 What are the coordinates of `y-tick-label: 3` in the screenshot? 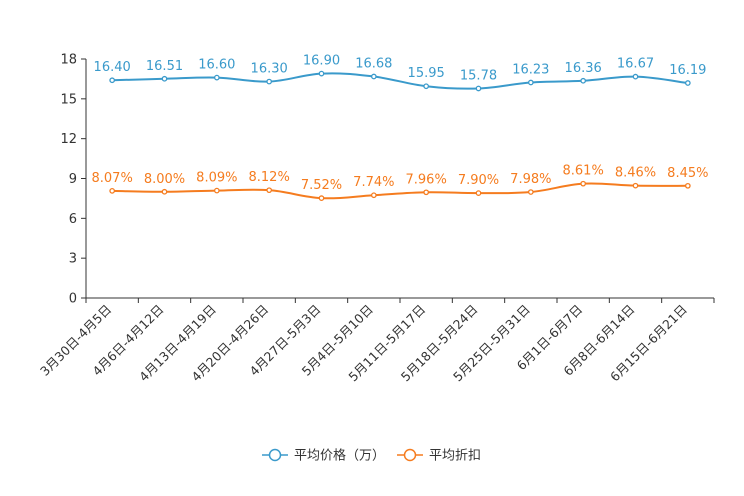 It's located at (73, 259).